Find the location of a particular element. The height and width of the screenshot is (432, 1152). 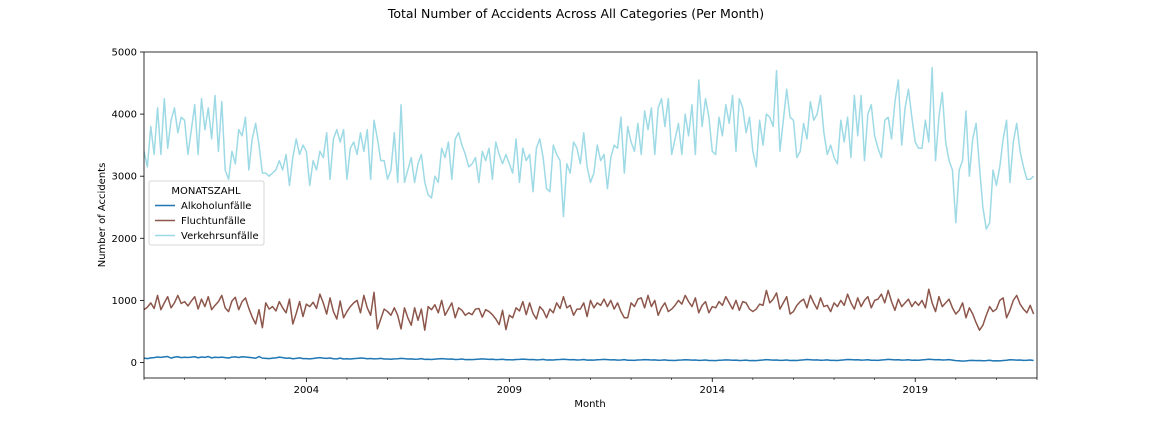

x-tick-label: 2004 is located at coordinates (306, 390).